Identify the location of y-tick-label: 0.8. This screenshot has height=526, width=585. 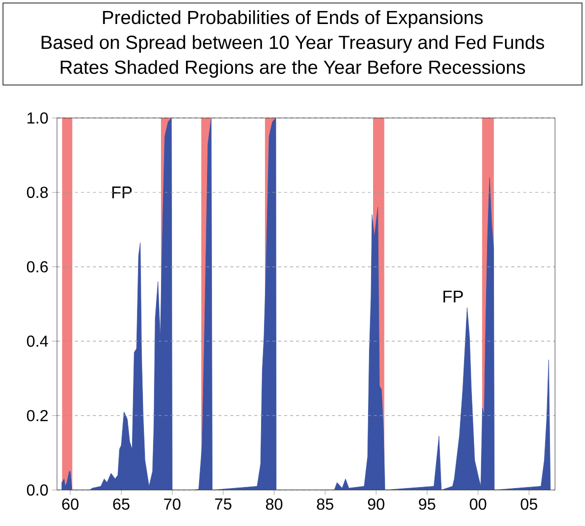
(37, 192).